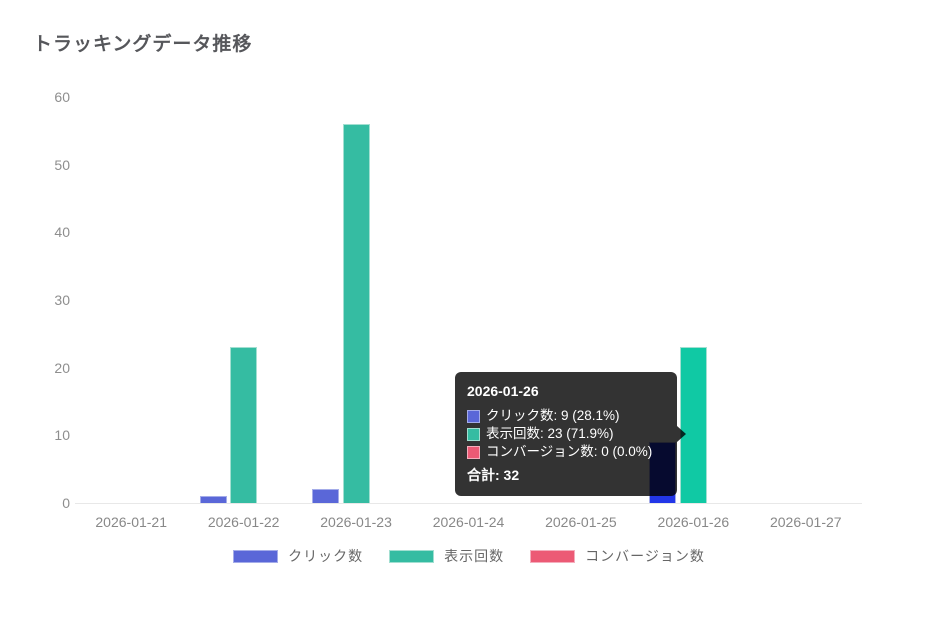 This screenshot has width=938, height=639. What do you see at coordinates (693, 425) in the screenshot?
I see `bar-表示回数-2026-01-26` at bounding box center [693, 425].